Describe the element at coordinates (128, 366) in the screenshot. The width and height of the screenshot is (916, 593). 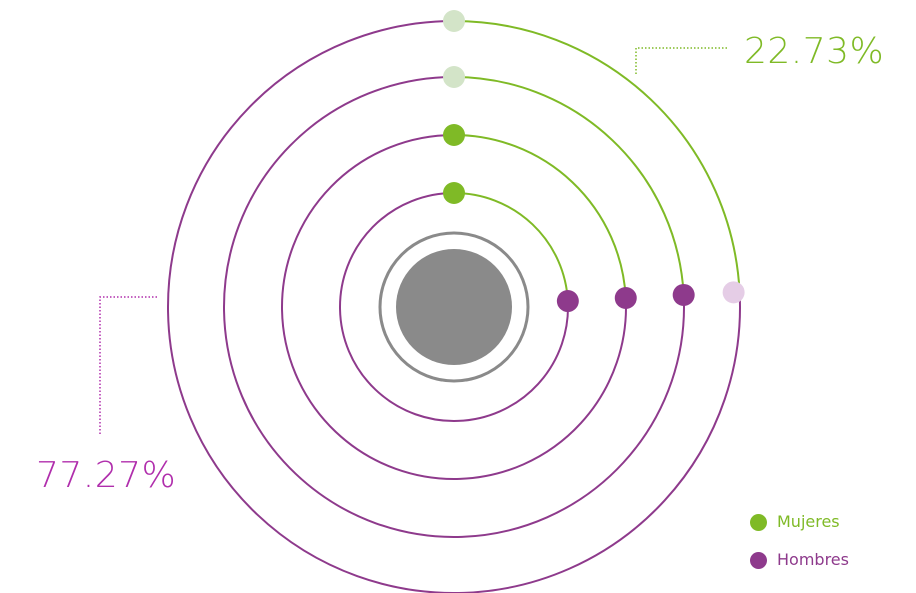
I see `hombres-leader-line` at that location.